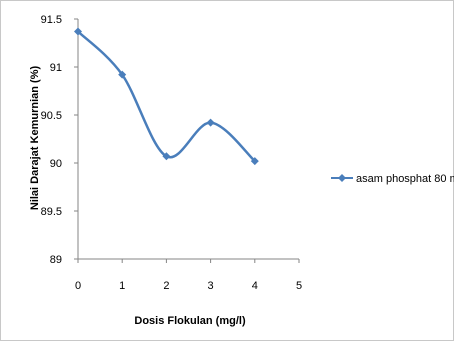 The height and width of the screenshot is (341, 454). Describe the element at coordinates (35, 138) in the screenshot. I see `y-axis-title: Nilai Darajat Kemurnian (%)` at that location.